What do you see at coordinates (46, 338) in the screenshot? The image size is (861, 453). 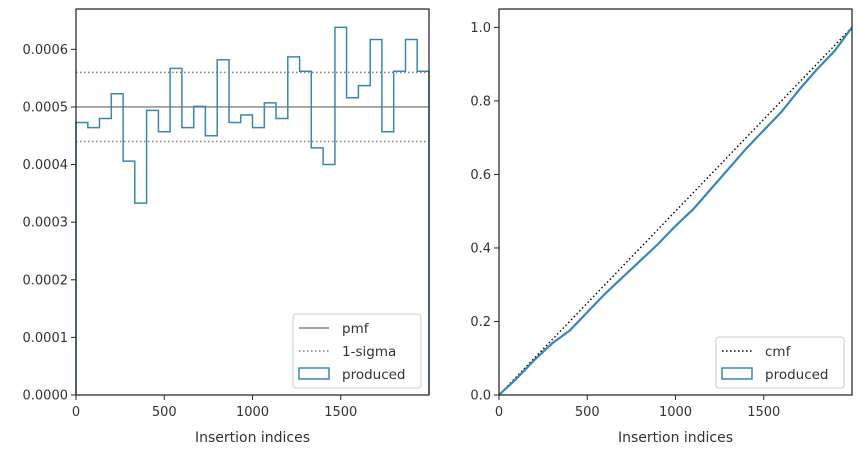 I see `pmf-y-tick-label: 0.0001` at bounding box center [46, 338].